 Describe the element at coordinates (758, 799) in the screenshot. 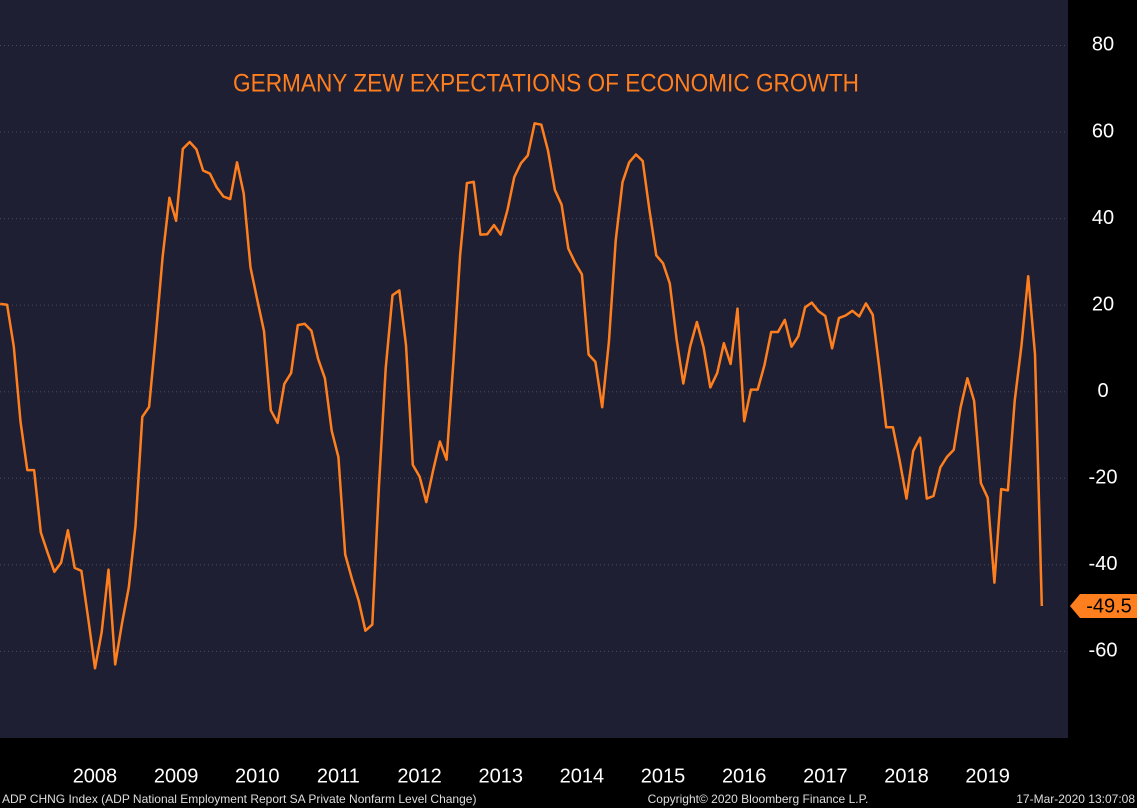

I see `footer-center: Copyright© 2020 Bloomberg Finance L.P.` at that location.